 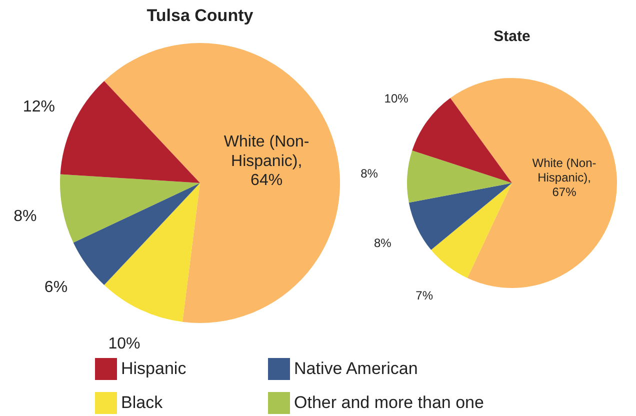 I want to click on data-label: 12%, so click(x=38, y=107).